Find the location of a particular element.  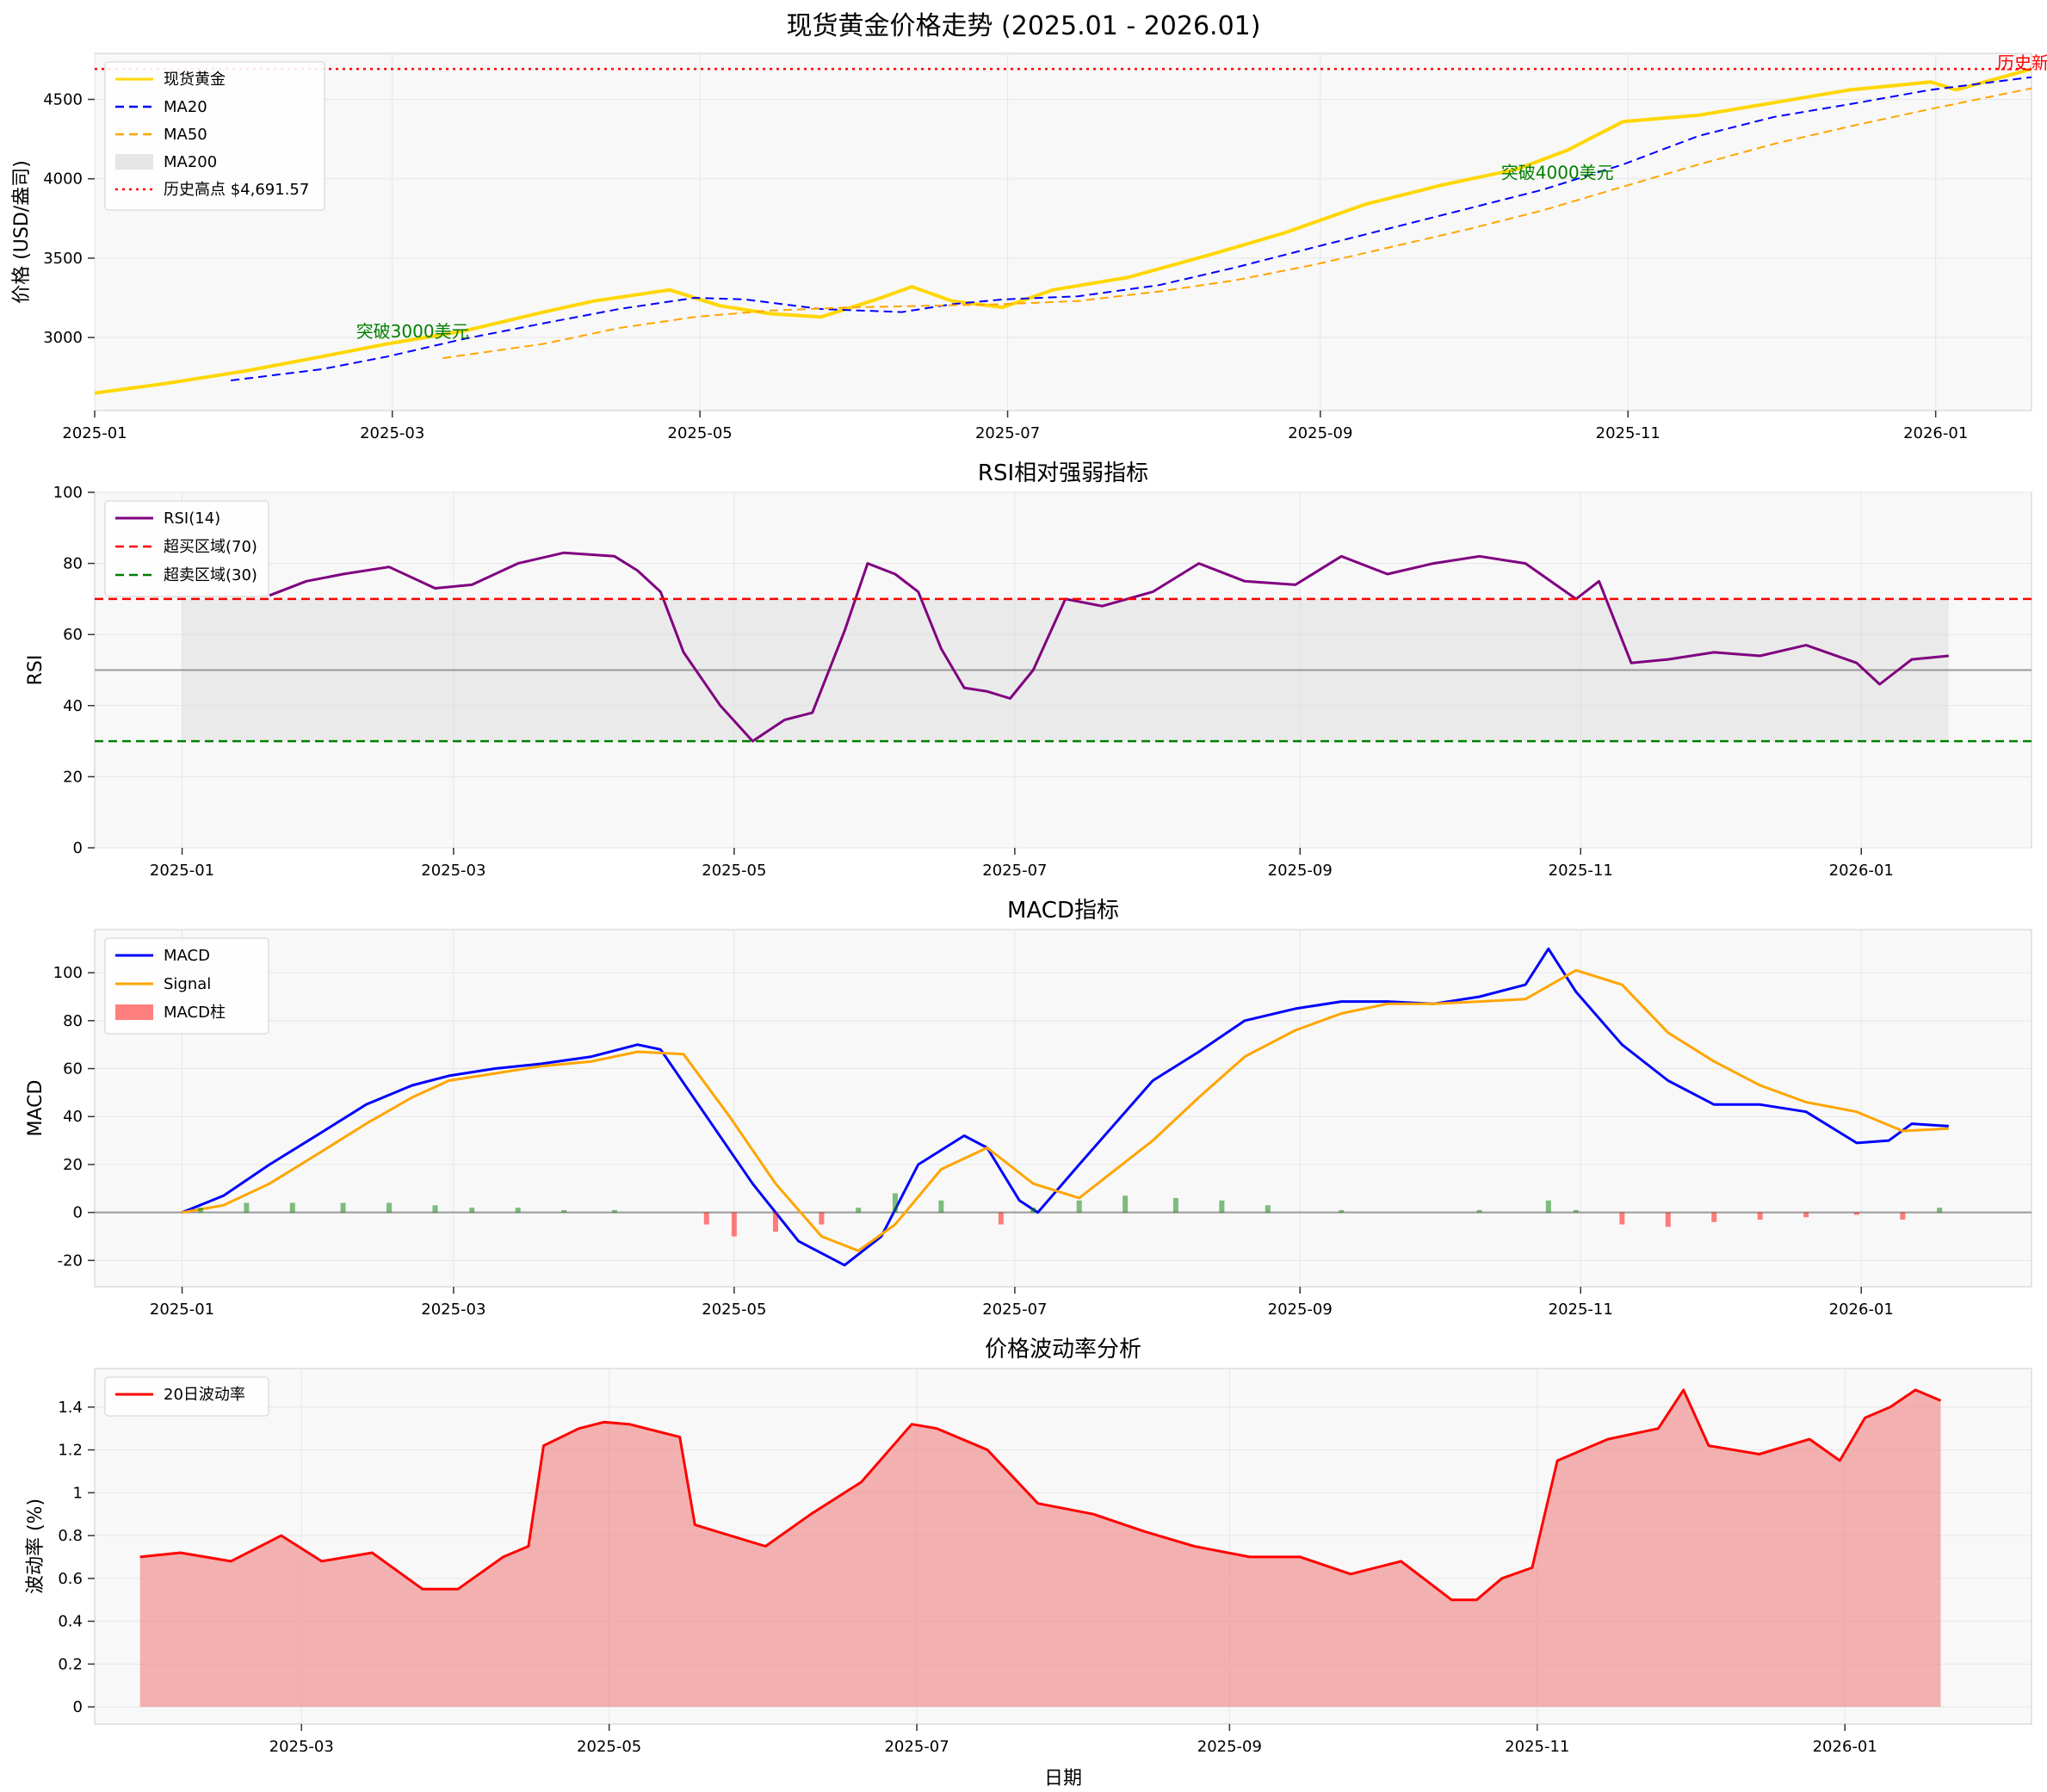

y-tick-label: 3500 is located at coordinates (63, 259).